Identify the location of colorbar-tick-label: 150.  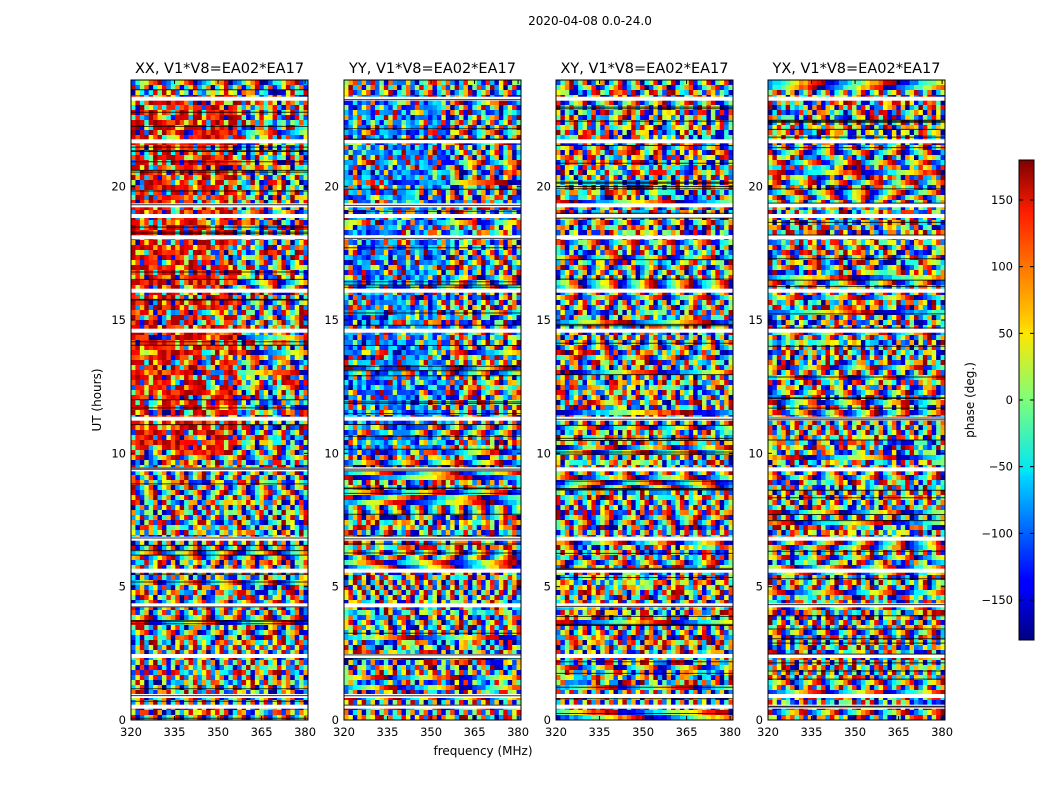
(1002, 200).